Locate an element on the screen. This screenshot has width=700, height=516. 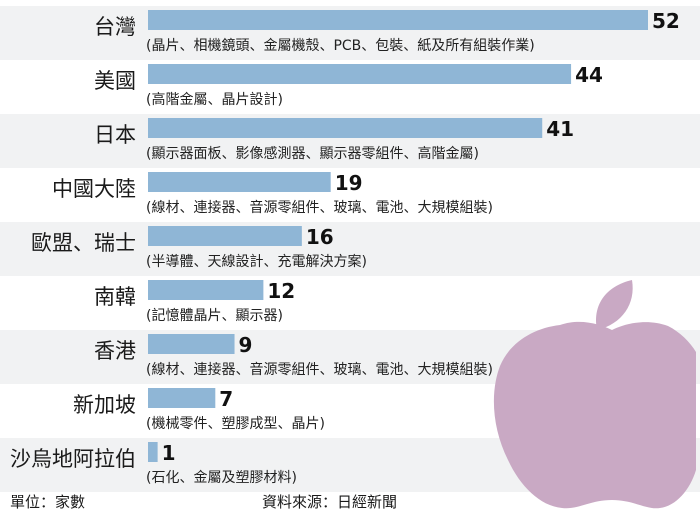
apple-logo-leaf is located at coordinates (614, 305).